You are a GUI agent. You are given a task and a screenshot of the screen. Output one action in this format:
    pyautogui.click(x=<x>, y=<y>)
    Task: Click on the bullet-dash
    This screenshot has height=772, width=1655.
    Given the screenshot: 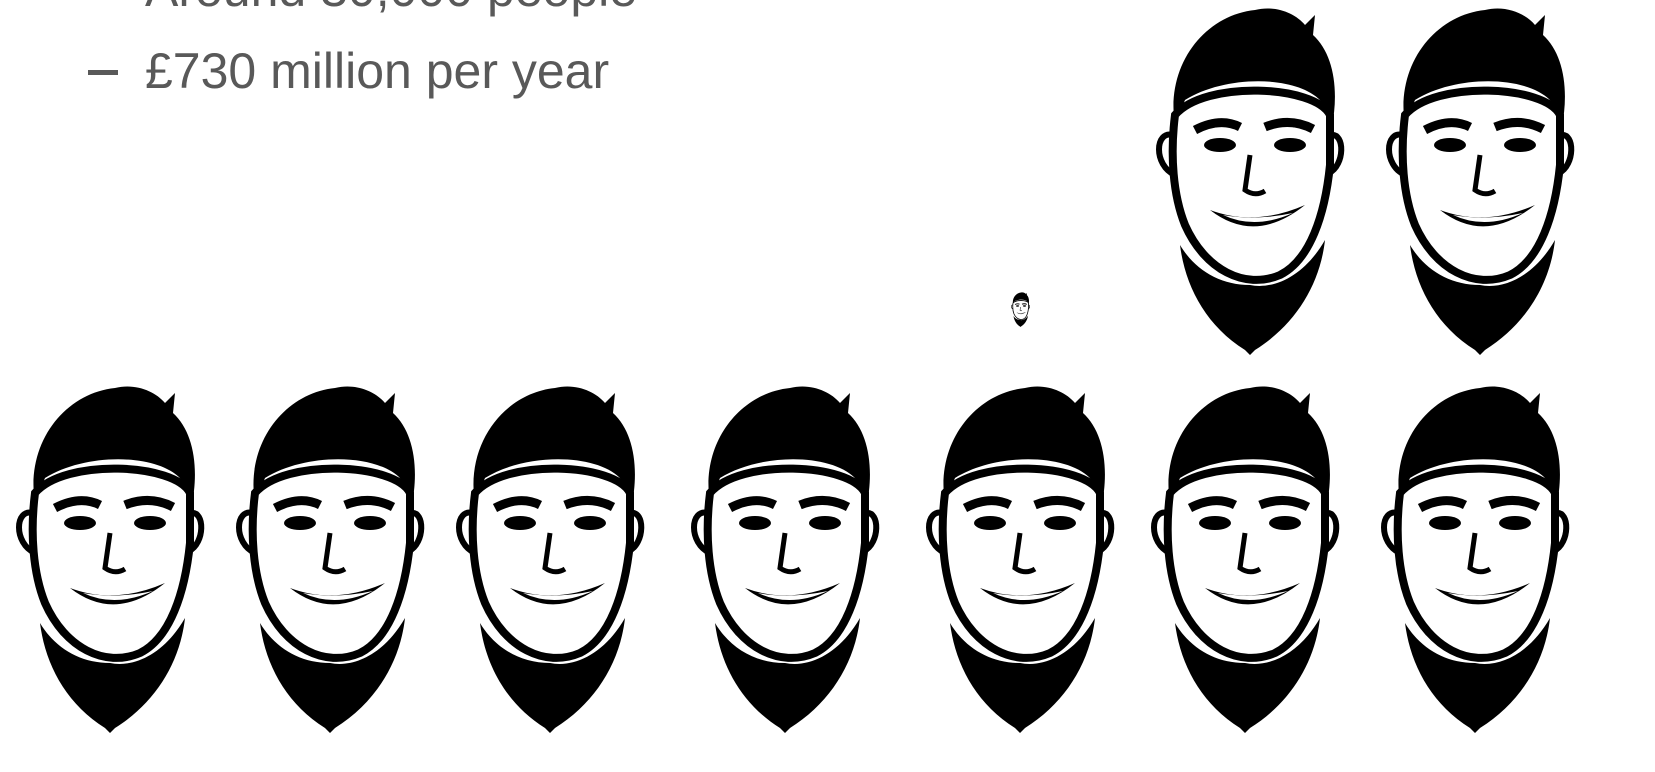 What is the action you would take?
    pyautogui.click(x=103, y=72)
    